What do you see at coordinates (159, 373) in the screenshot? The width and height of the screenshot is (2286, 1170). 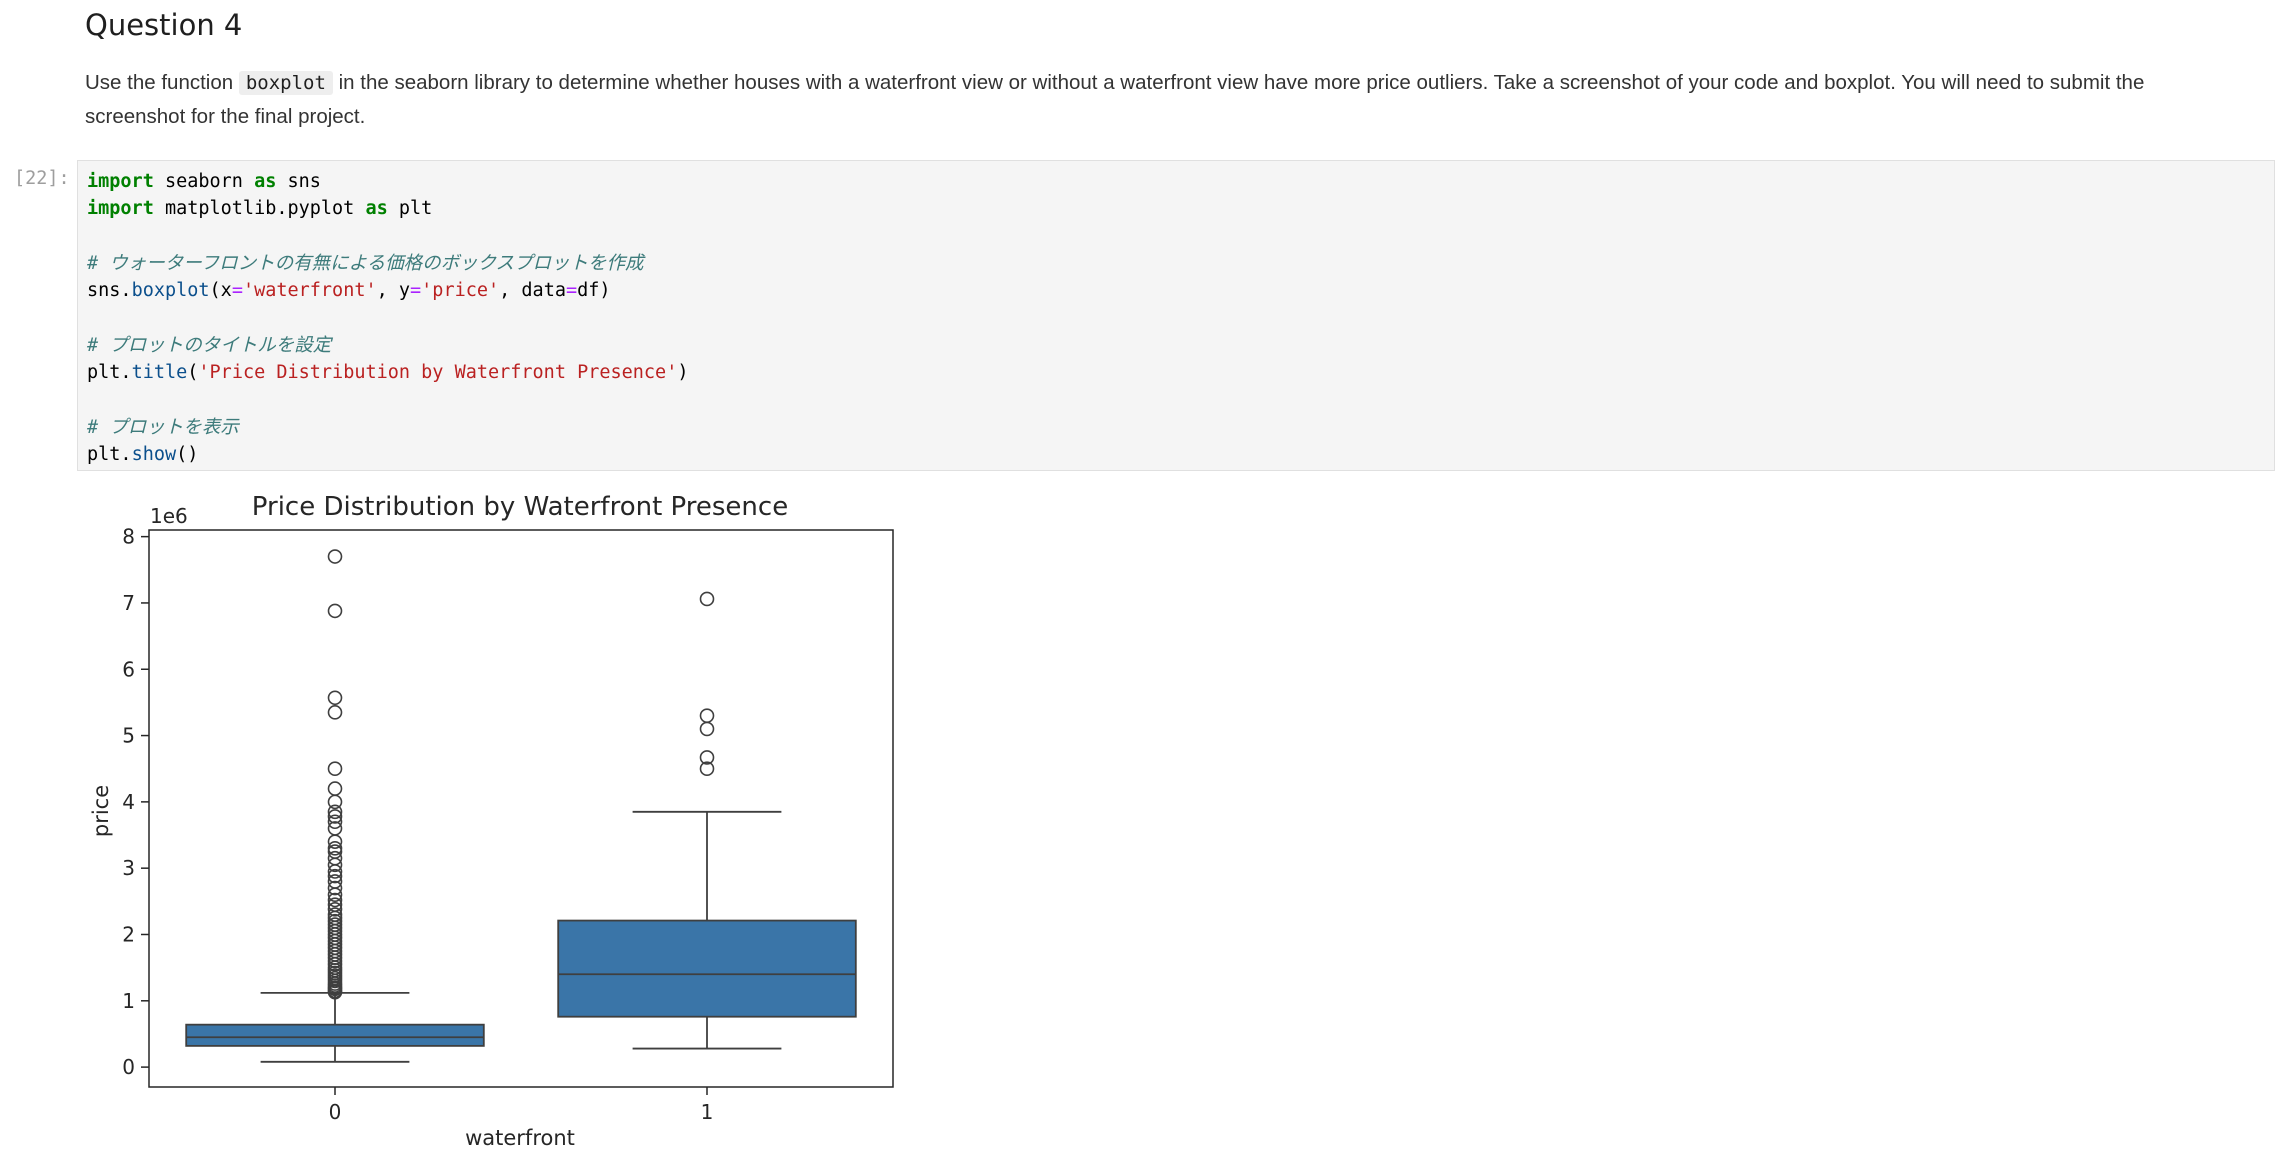 I see `code-token: title` at bounding box center [159, 373].